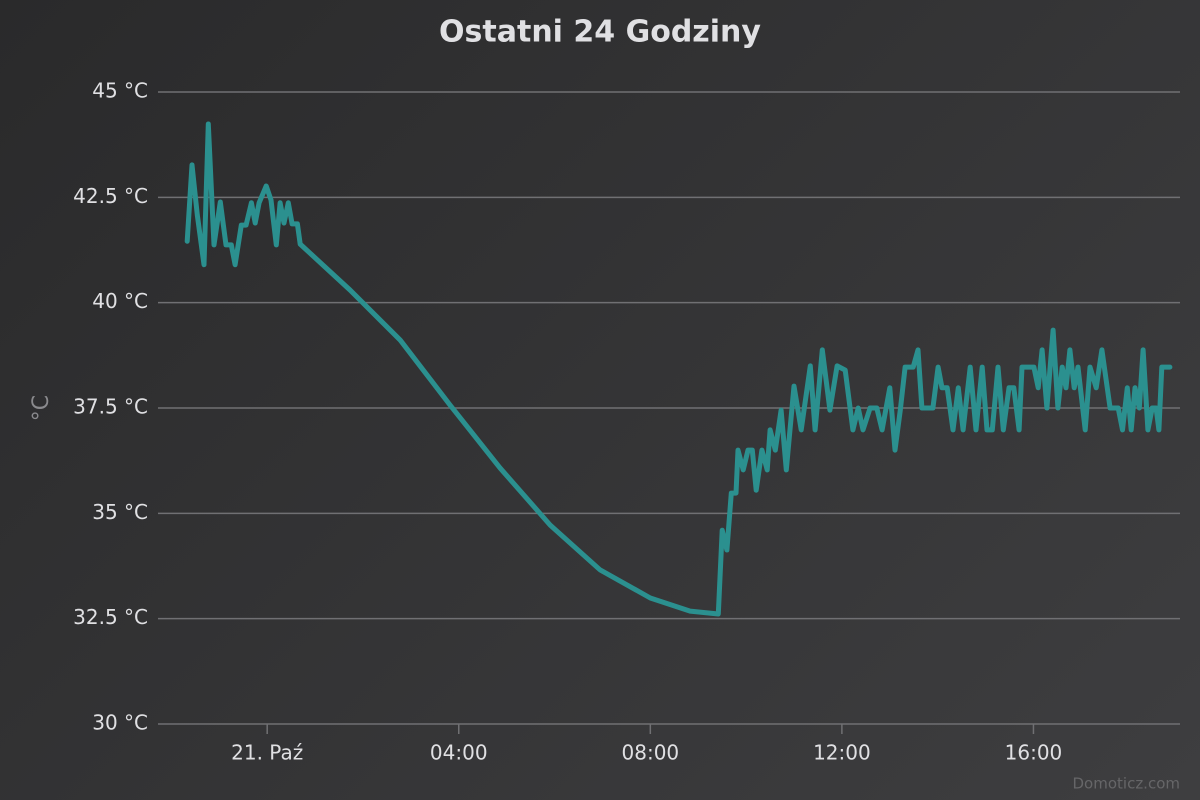  What do you see at coordinates (120, 723) in the screenshot?
I see `y-tick-label: 30 °C` at bounding box center [120, 723].